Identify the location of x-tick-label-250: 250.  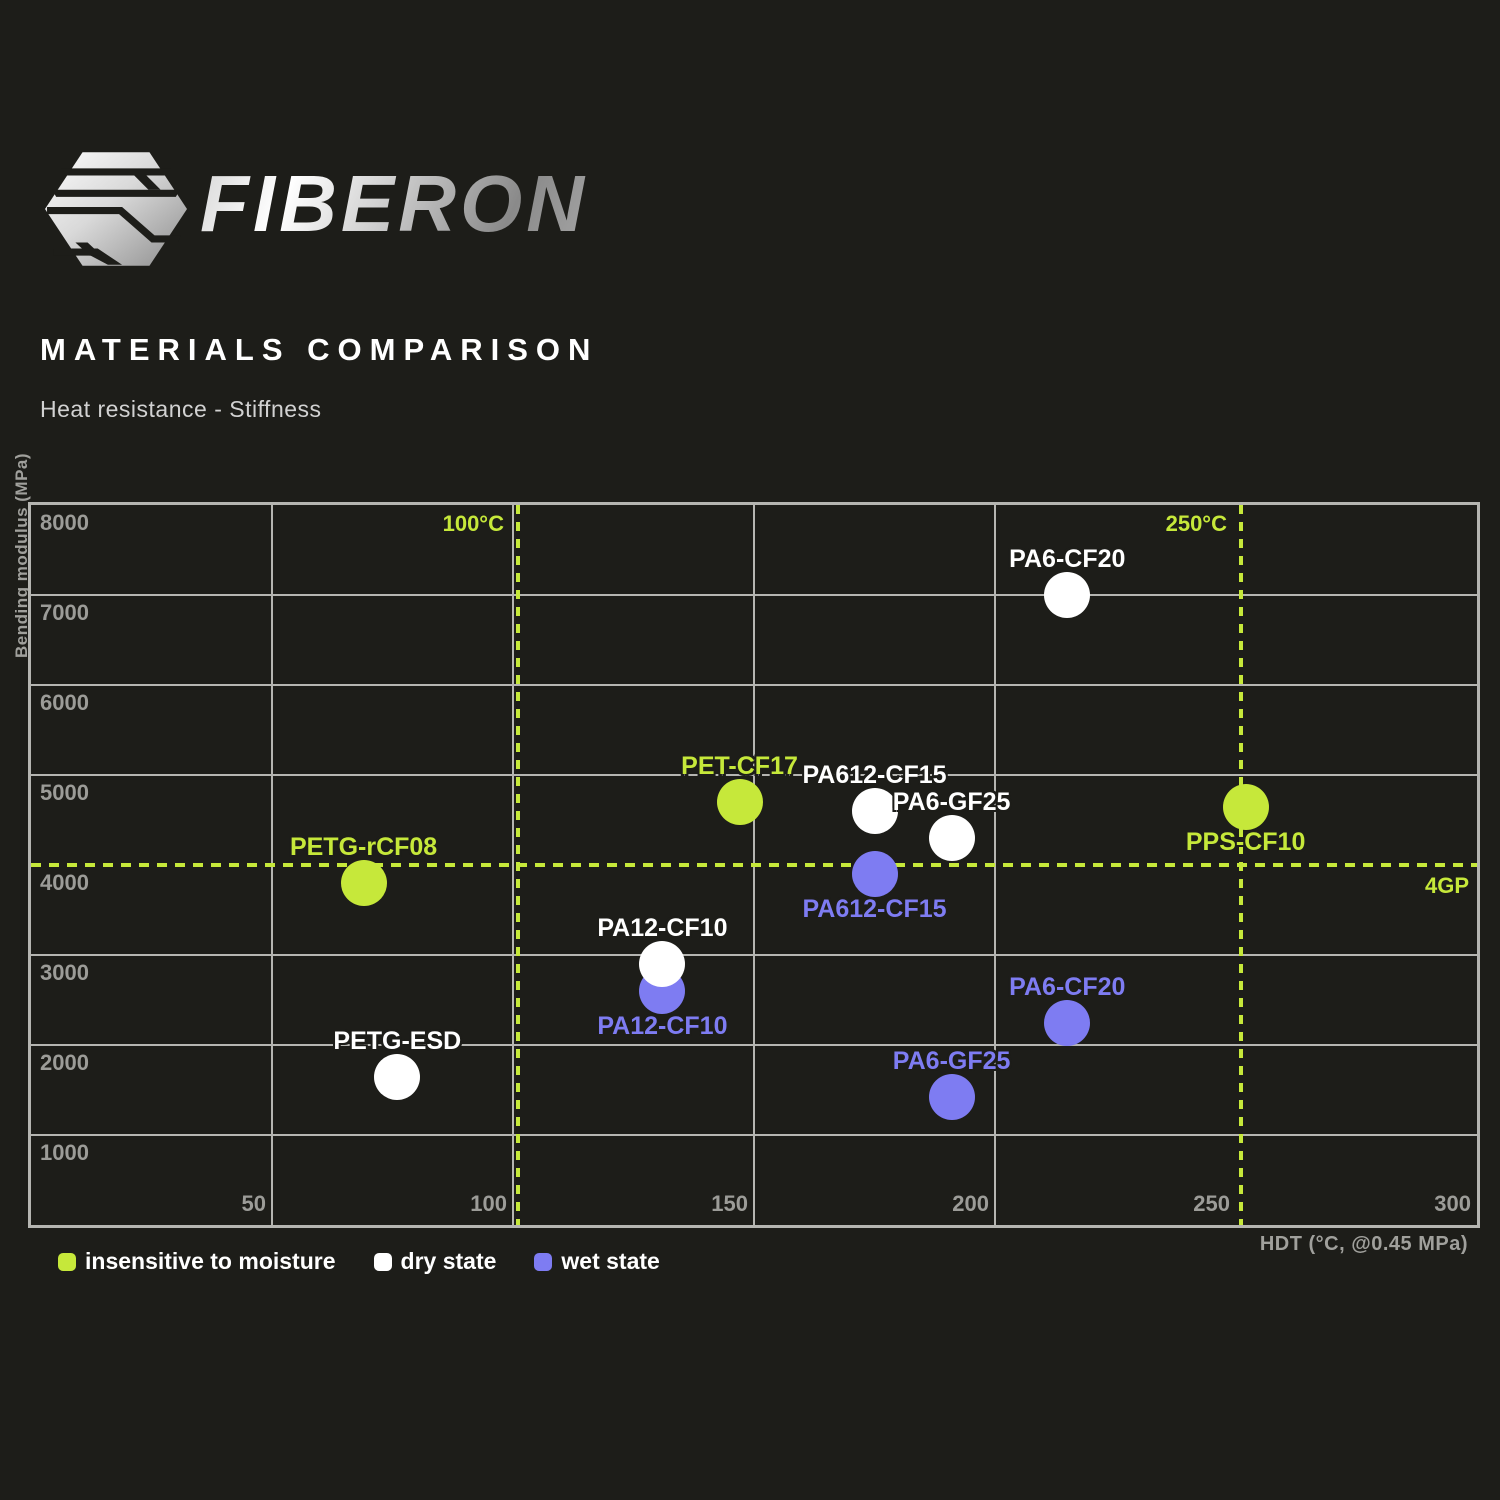
(1211, 1203).